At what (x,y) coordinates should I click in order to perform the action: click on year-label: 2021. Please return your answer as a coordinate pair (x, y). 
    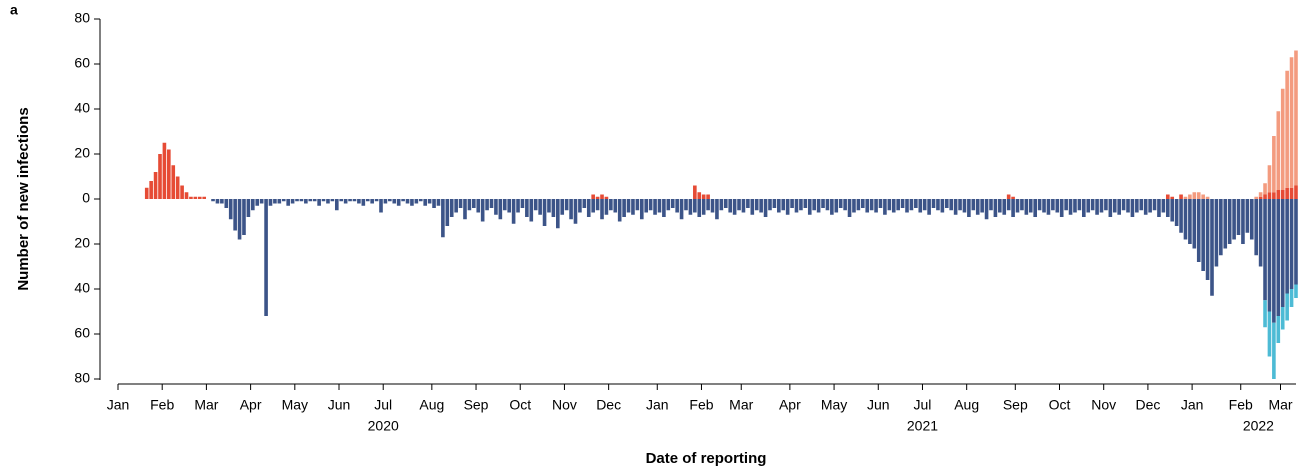
    Looking at the image, I should click on (922, 426).